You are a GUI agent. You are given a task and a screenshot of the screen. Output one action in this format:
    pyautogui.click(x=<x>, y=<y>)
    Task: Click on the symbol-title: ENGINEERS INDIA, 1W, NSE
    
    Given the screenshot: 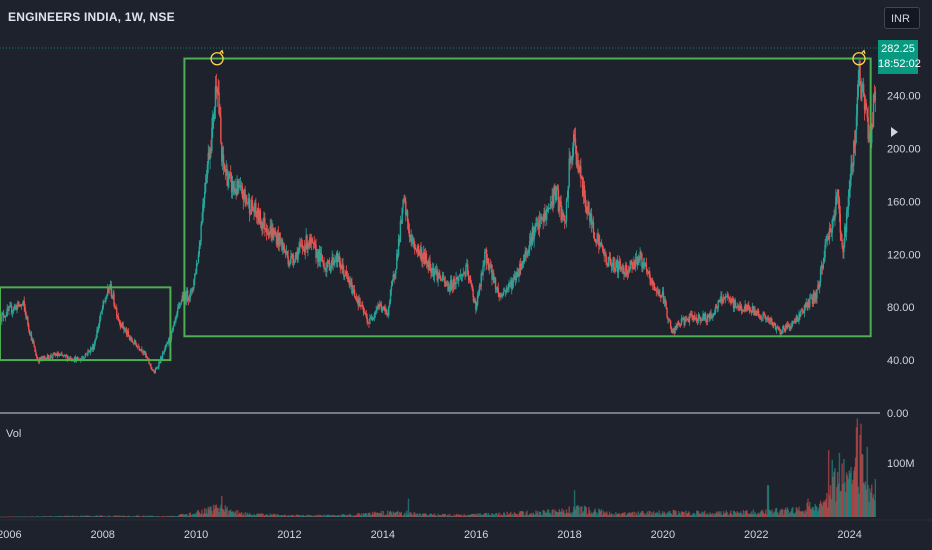 What is the action you would take?
    pyautogui.click(x=91, y=17)
    